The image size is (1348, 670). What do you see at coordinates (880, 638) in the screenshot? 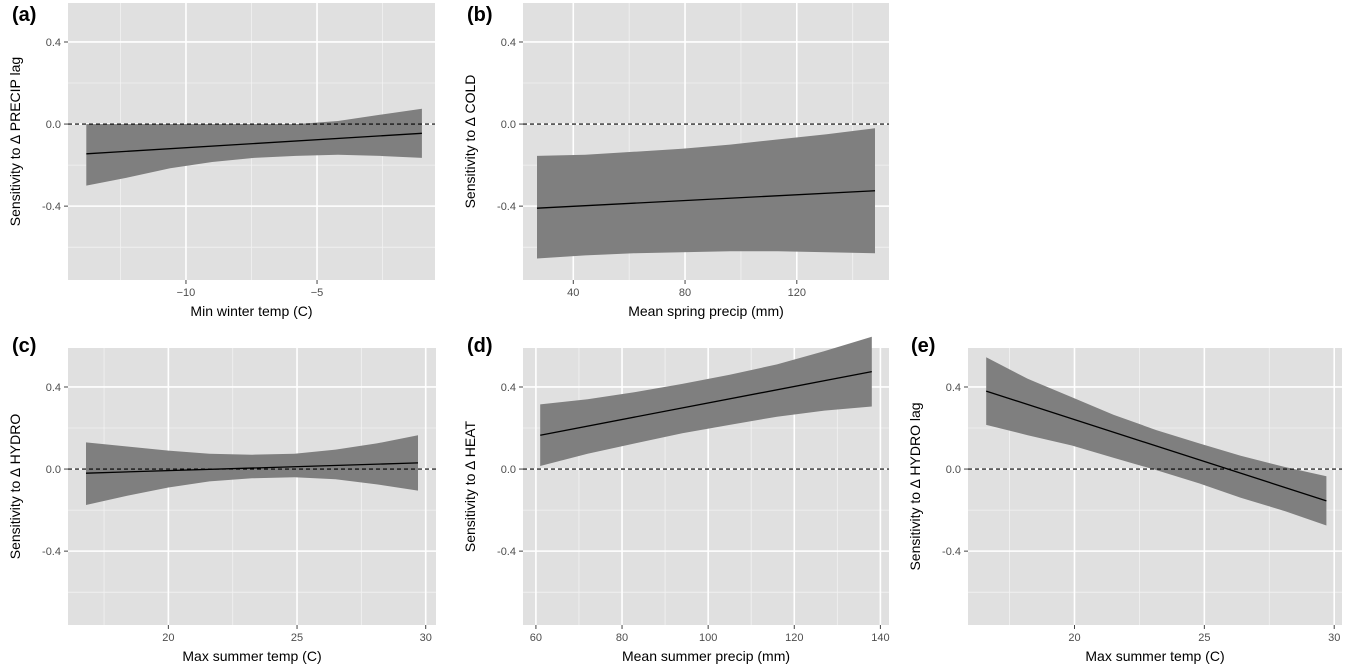
I see `x-tick-label: 140` at bounding box center [880, 638].